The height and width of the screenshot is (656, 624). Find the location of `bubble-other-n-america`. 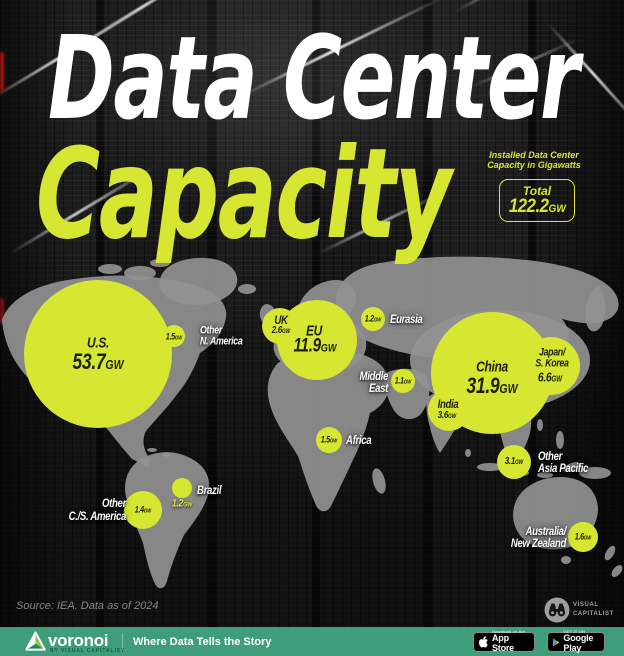

bubble-other-n-america is located at coordinates (174, 336).